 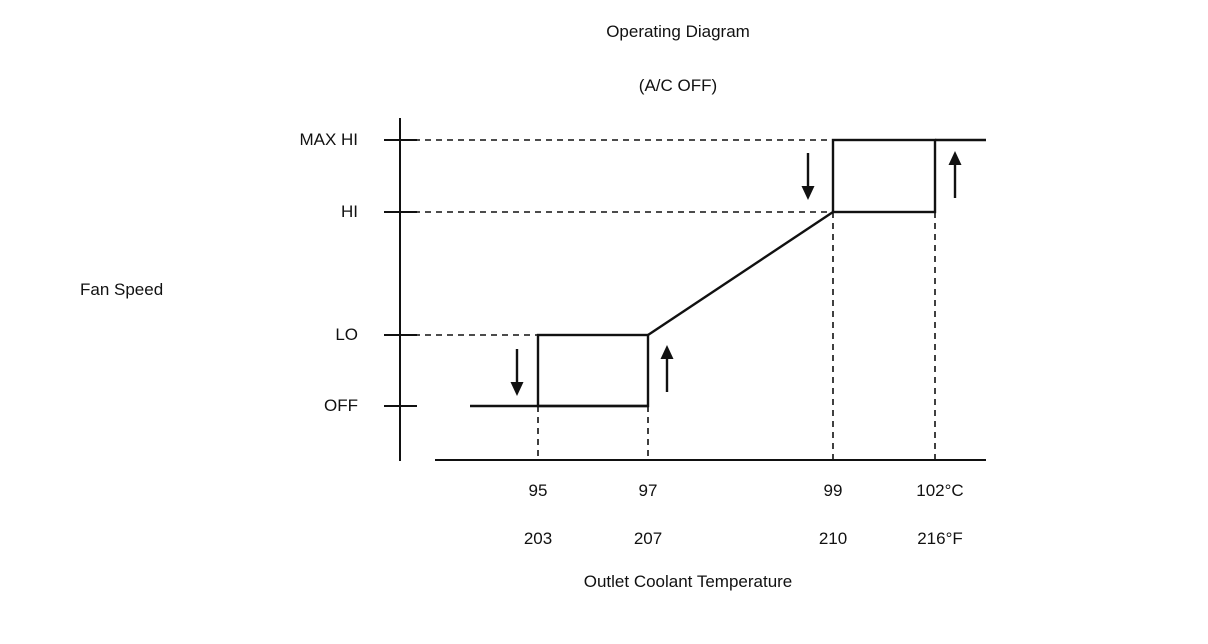 What do you see at coordinates (517, 372) in the screenshot?
I see `down-arrow-95c` at bounding box center [517, 372].